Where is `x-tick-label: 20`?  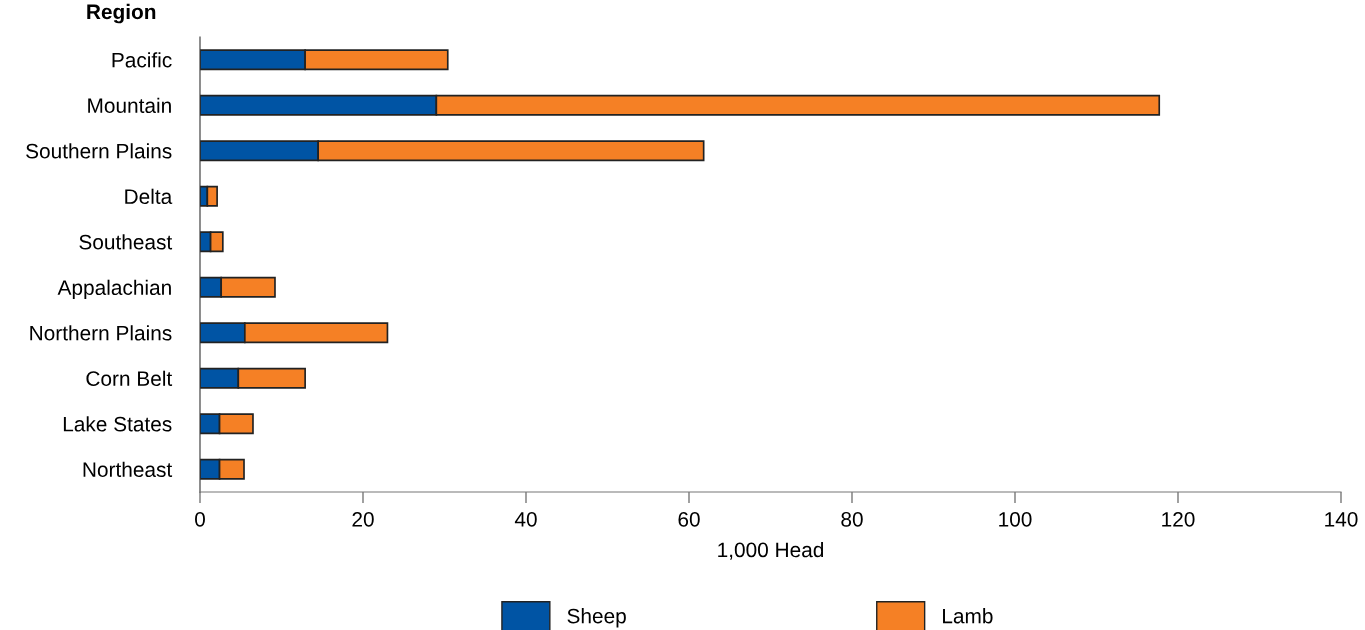
x-tick-label: 20 is located at coordinates (363, 519).